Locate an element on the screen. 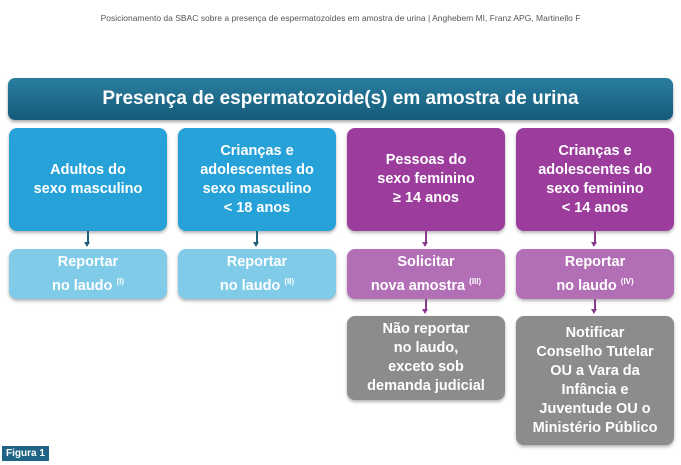 The image size is (681, 465). group-female-14plus: Pessoas do sexo feminino ≥ 14 anos is located at coordinates (426, 179).